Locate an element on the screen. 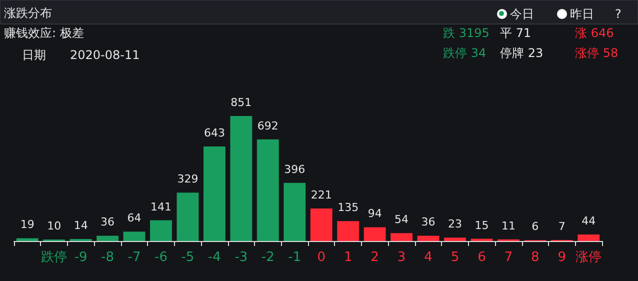 The width and height of the screenshot is (638, 281). x-tick-label: -7 is located at coordinates (134, 257).